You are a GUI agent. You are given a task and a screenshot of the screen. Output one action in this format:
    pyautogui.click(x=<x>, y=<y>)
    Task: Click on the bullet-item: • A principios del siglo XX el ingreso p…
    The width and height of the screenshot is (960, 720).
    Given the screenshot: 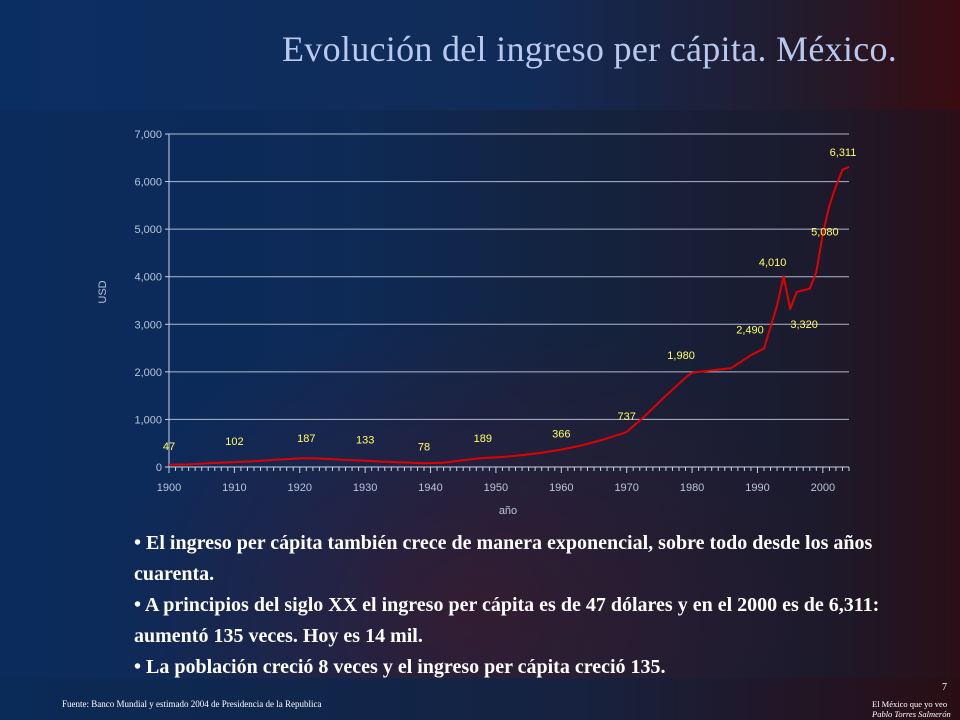 What is the action you would take?
    pyautogui.click(x=507, y=620)
    